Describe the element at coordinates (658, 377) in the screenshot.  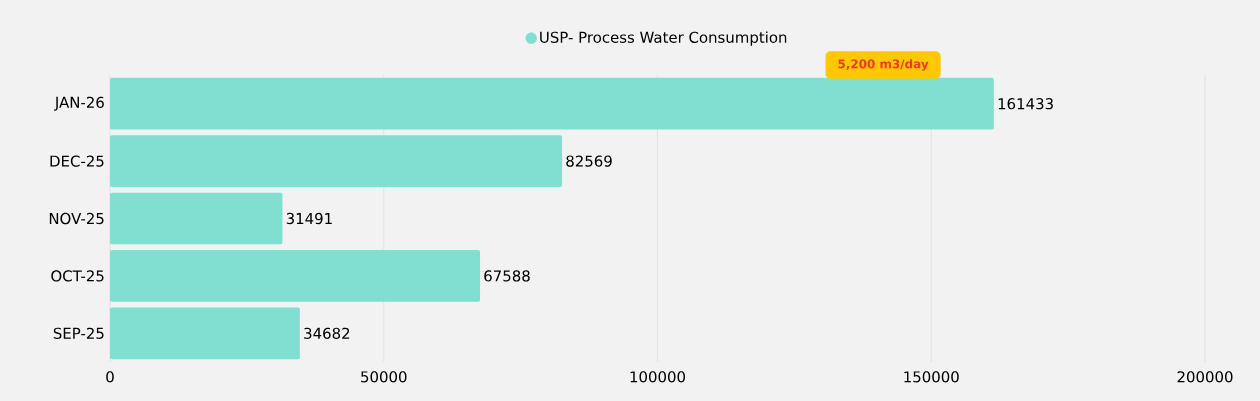
I see `x-tick-label: 100000` at that location.